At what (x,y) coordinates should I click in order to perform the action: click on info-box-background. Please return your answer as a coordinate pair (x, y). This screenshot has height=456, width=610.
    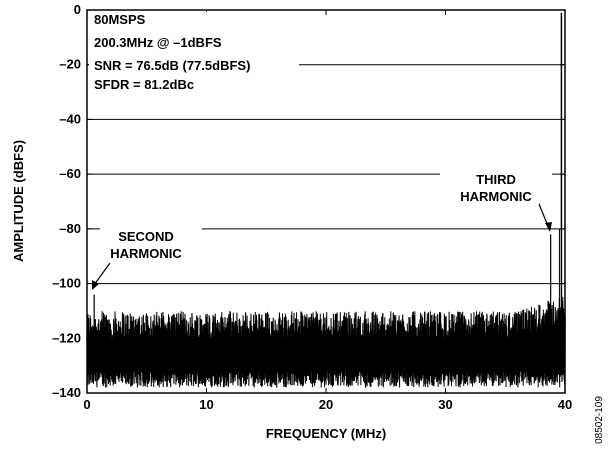
    Looking at the image, I should click on (194, 52).